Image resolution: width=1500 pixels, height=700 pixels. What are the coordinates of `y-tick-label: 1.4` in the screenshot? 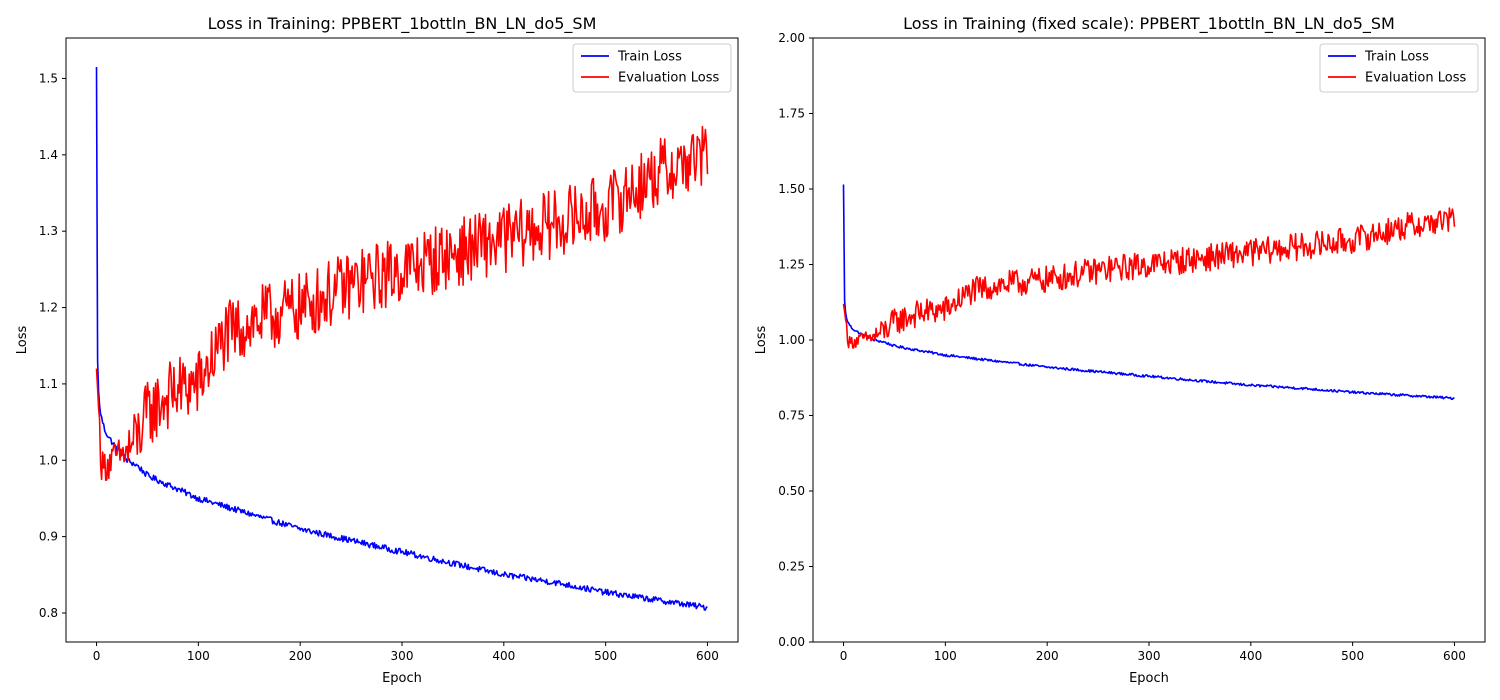 It's located at (48, 155).